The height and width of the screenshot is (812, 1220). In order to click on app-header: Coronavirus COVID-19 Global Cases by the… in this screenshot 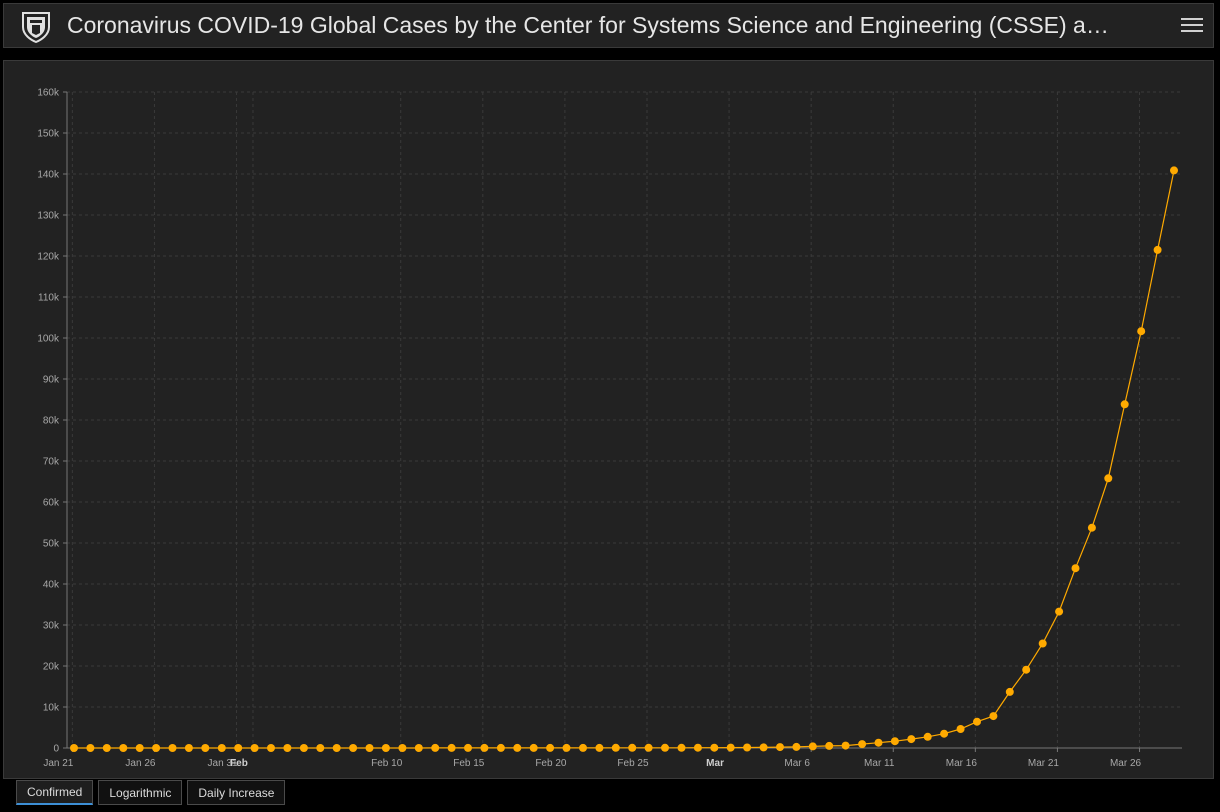, I will do `click(608, 25)`.